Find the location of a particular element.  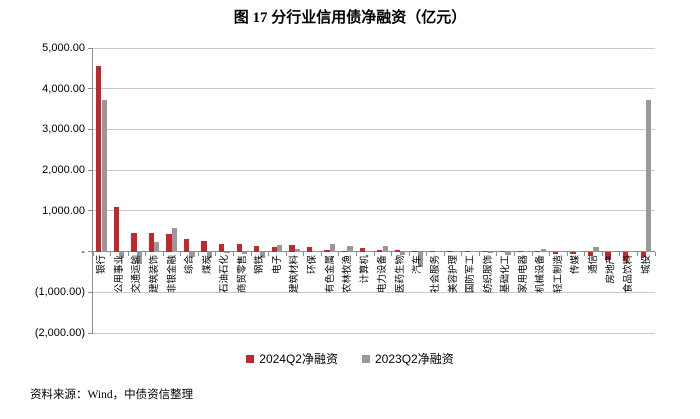

category-label-text: 电子 is located at coordinates (277, 264).